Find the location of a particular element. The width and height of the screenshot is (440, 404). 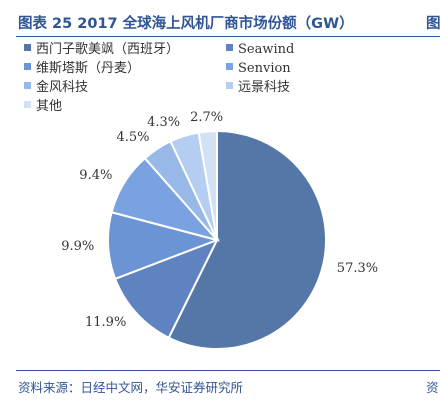

legend-item: 金风科技 is located at coordinates (56, 88).